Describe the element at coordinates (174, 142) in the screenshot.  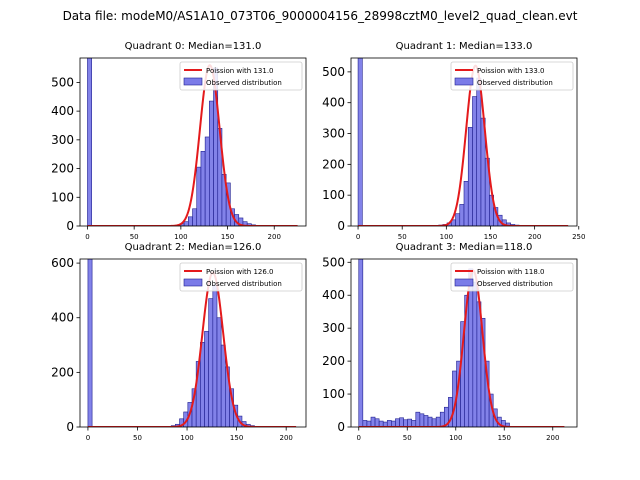
I see `histogram-bars` at that location.